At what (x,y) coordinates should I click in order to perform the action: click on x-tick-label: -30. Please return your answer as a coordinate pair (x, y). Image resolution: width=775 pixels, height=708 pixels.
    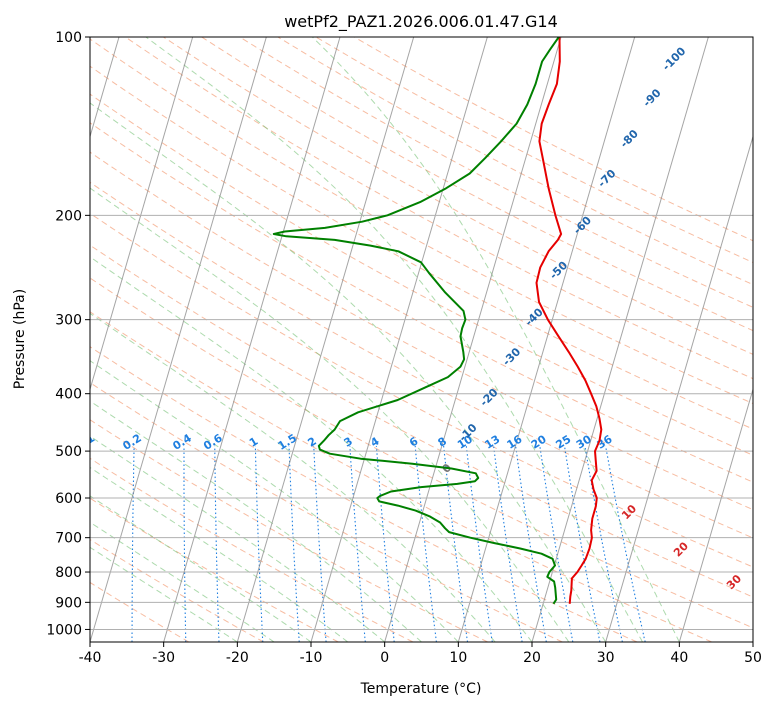
    Looking at the image, I should click on (163, 658).